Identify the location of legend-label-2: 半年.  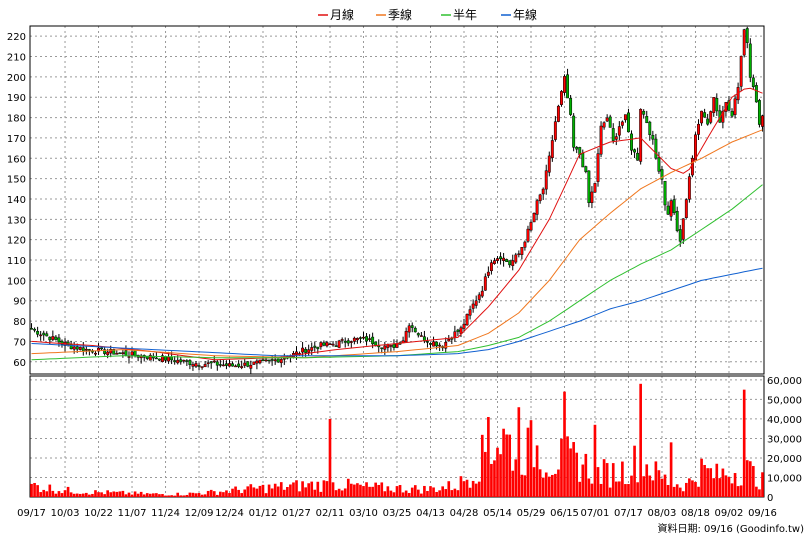
(465, 15).